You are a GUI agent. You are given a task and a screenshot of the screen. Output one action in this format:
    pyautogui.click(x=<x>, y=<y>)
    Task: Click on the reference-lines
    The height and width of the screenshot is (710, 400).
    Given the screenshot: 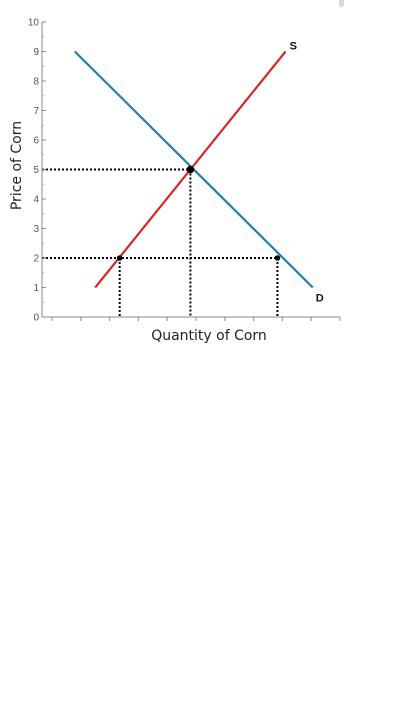 What is the action you would take?
    pyautogui.click(x=160, y=242)
    